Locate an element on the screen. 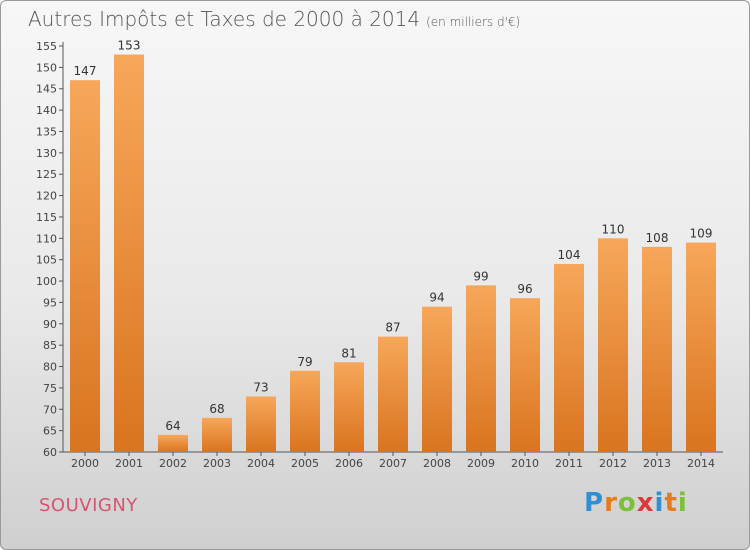 The width and height of the screenshot is (750, 550). bar-2006 is located at coordinates (349, 407).